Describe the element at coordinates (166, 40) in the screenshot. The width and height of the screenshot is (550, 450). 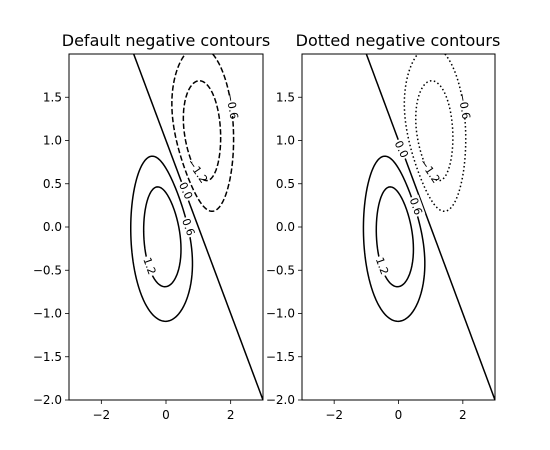
I see `chart-title: Default negative contours` at that location.